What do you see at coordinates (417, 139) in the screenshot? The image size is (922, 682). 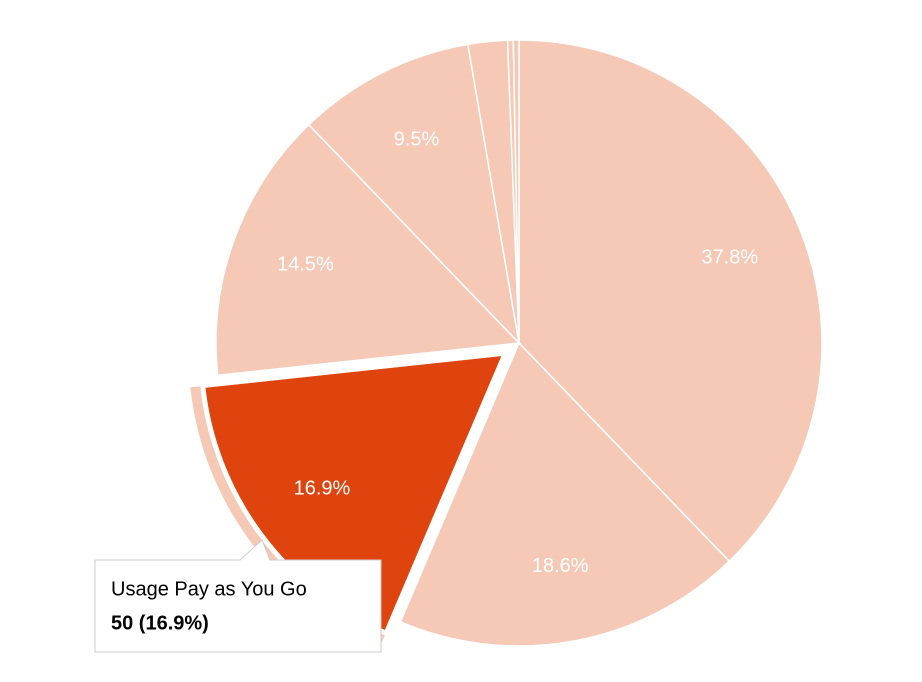 I see `slice-label: 9.5%` at bounding box center [417, 139].